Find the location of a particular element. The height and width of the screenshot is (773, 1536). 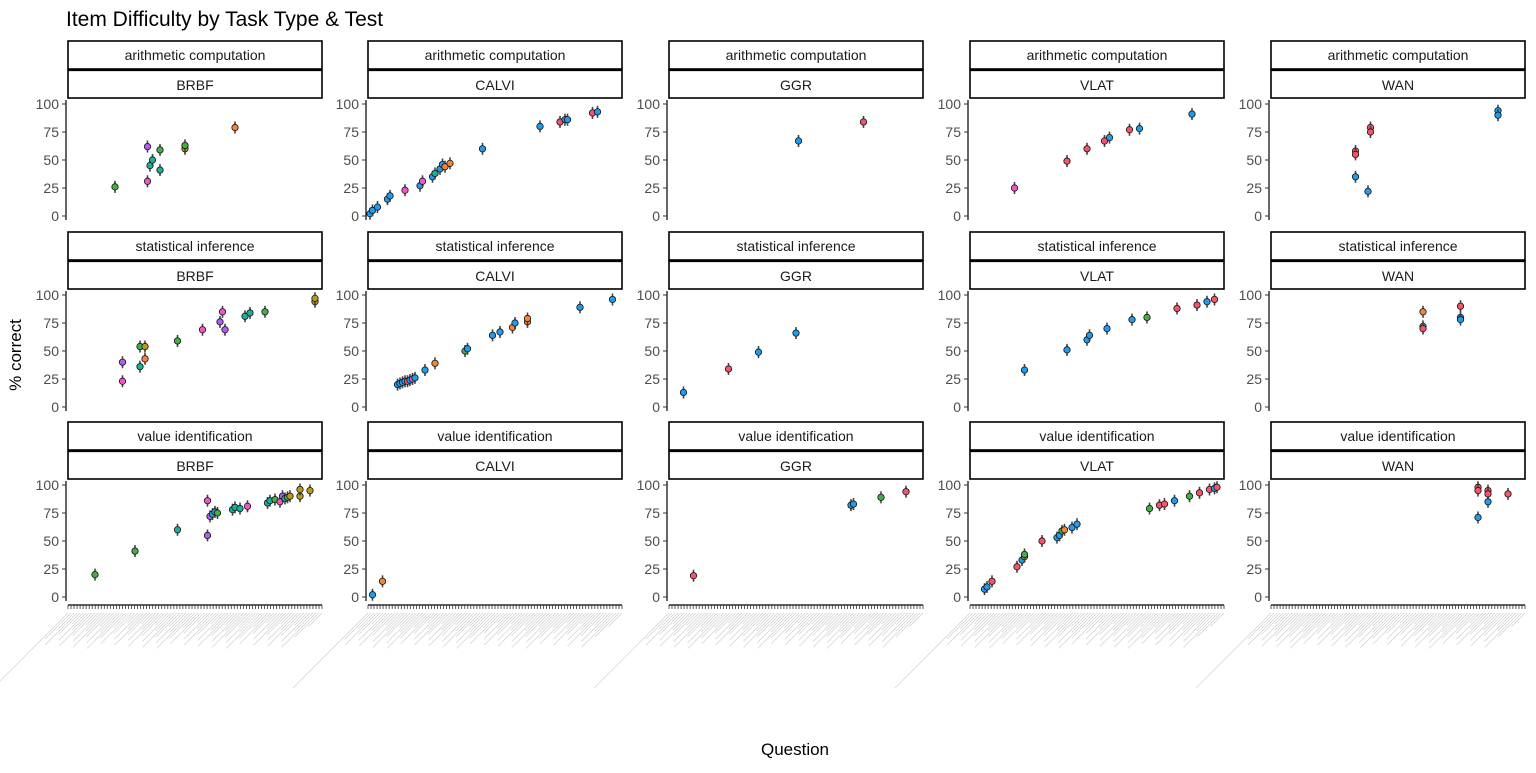

facet-strip-col is located at coordinates (195, 84).